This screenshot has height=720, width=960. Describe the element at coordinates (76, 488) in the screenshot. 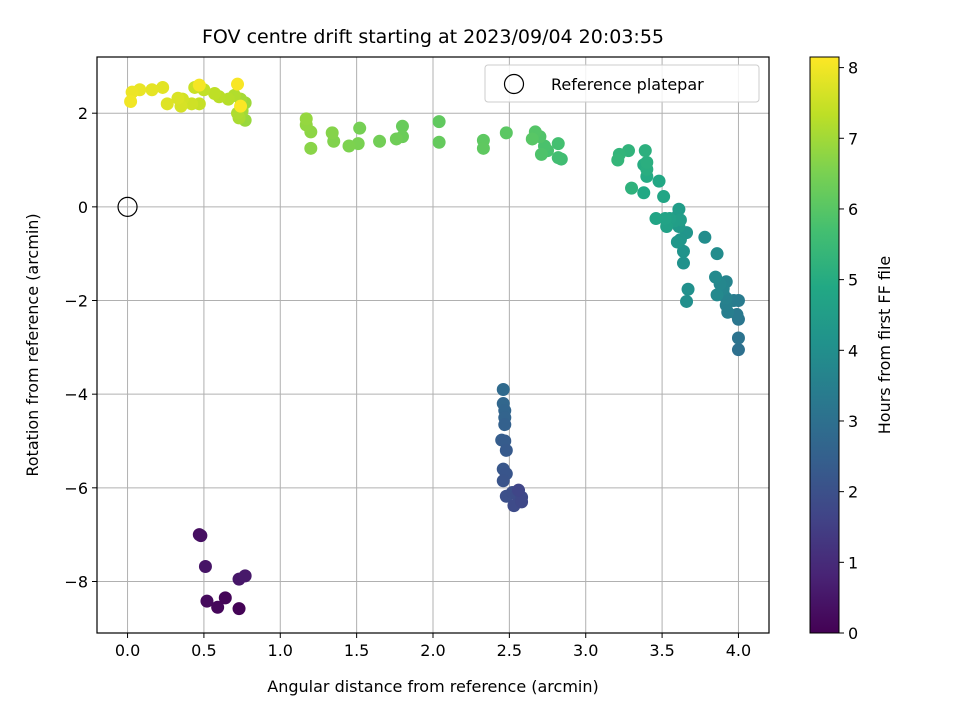

I see `y-tick-label: −6` at that location.